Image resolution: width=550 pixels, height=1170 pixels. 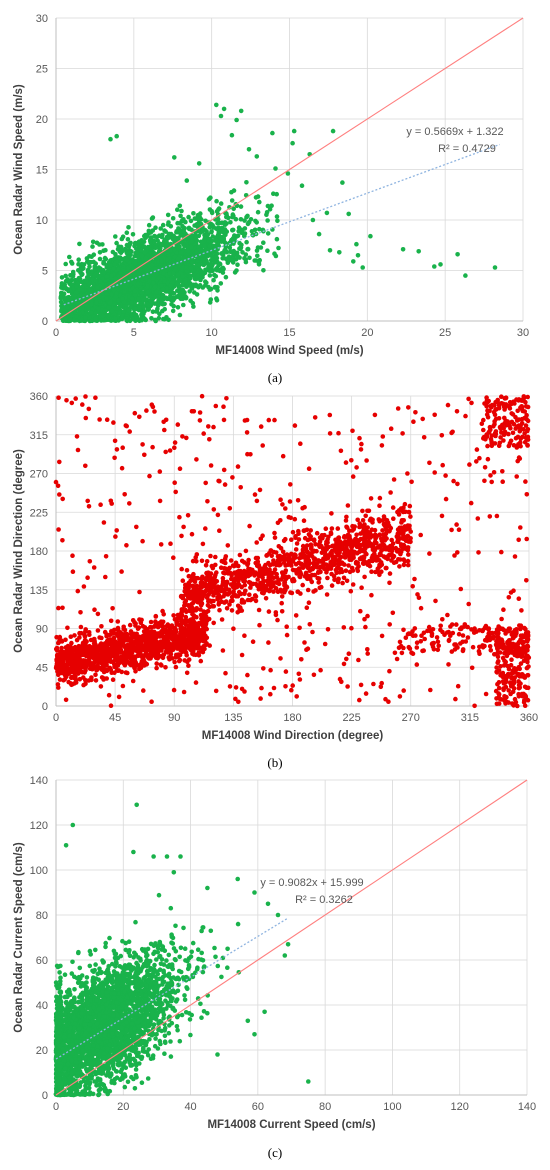 What do you see at coordinates (42, 171) in the screenshot?
I see `y-tick-label: 15` at bounding box center [42, 171].